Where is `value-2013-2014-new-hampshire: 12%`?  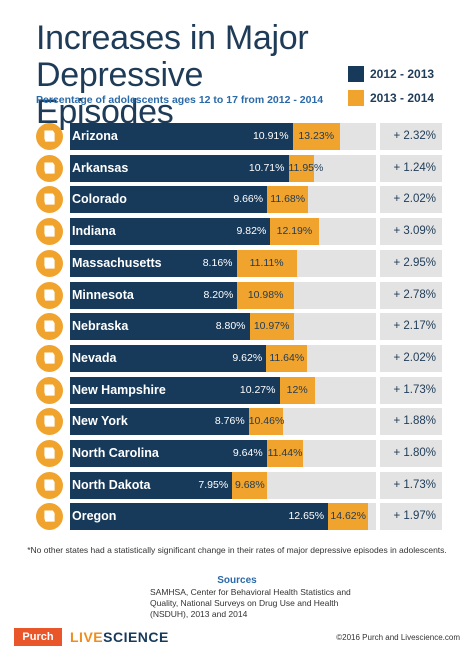 value-2013-2014-new-hampshire: 12% is located at coordinates (297, 389).